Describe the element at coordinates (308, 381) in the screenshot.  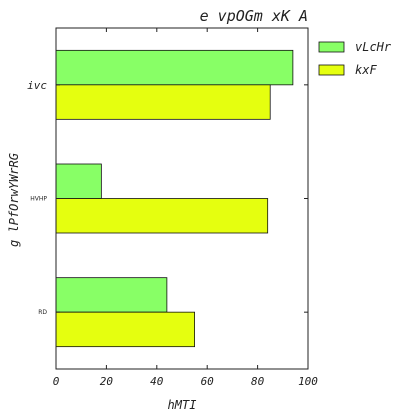
I see `x-tick-label-100: 100` at that location.